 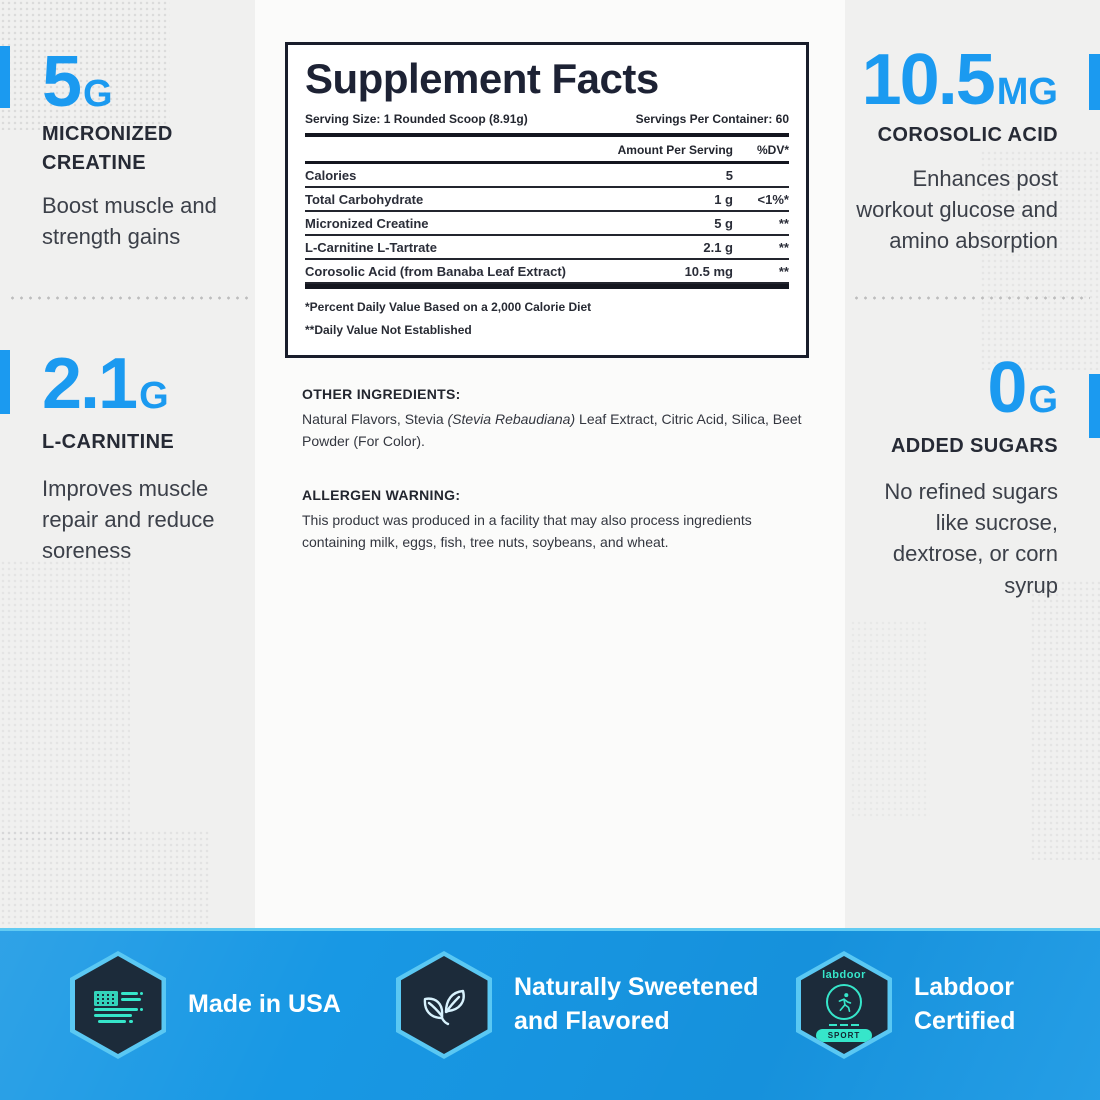 I want to click on stat-value: 10.5, so click(x=928, y=80).